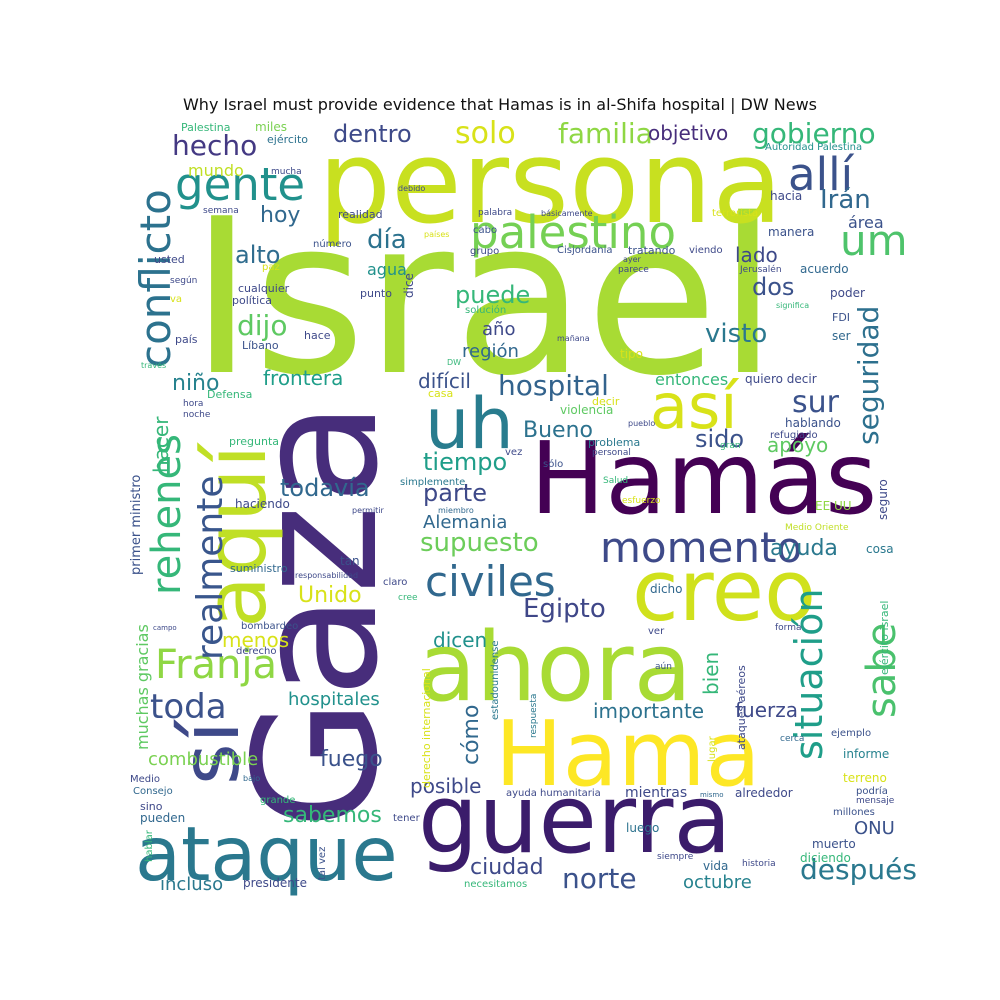 Image resolution: width=1000 pixels, height=1000 pixels. Describe the element at coordinates (136, 525) in the screenshot. I see `cloud-word: primer ministro` at that location.